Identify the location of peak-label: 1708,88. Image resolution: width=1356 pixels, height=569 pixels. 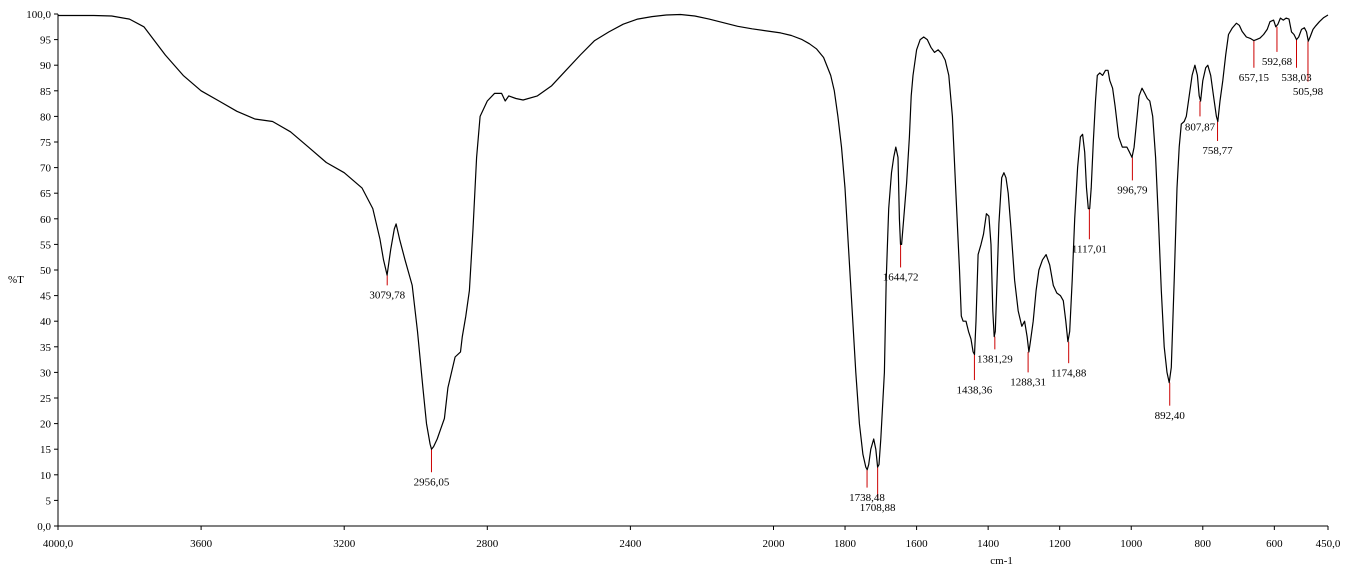
(878, 508).